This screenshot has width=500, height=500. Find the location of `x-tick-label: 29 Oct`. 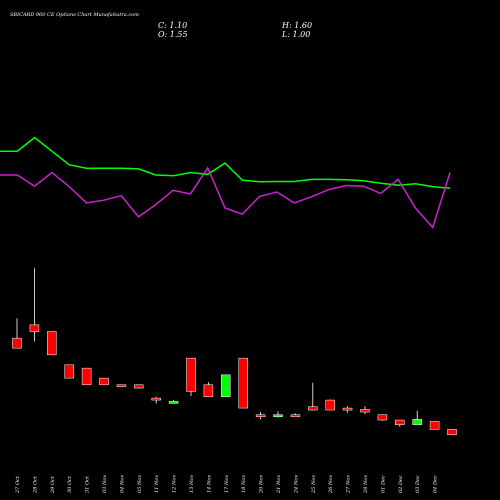

x-tick-label: 29 Oct is located at coordinates (53, 484).